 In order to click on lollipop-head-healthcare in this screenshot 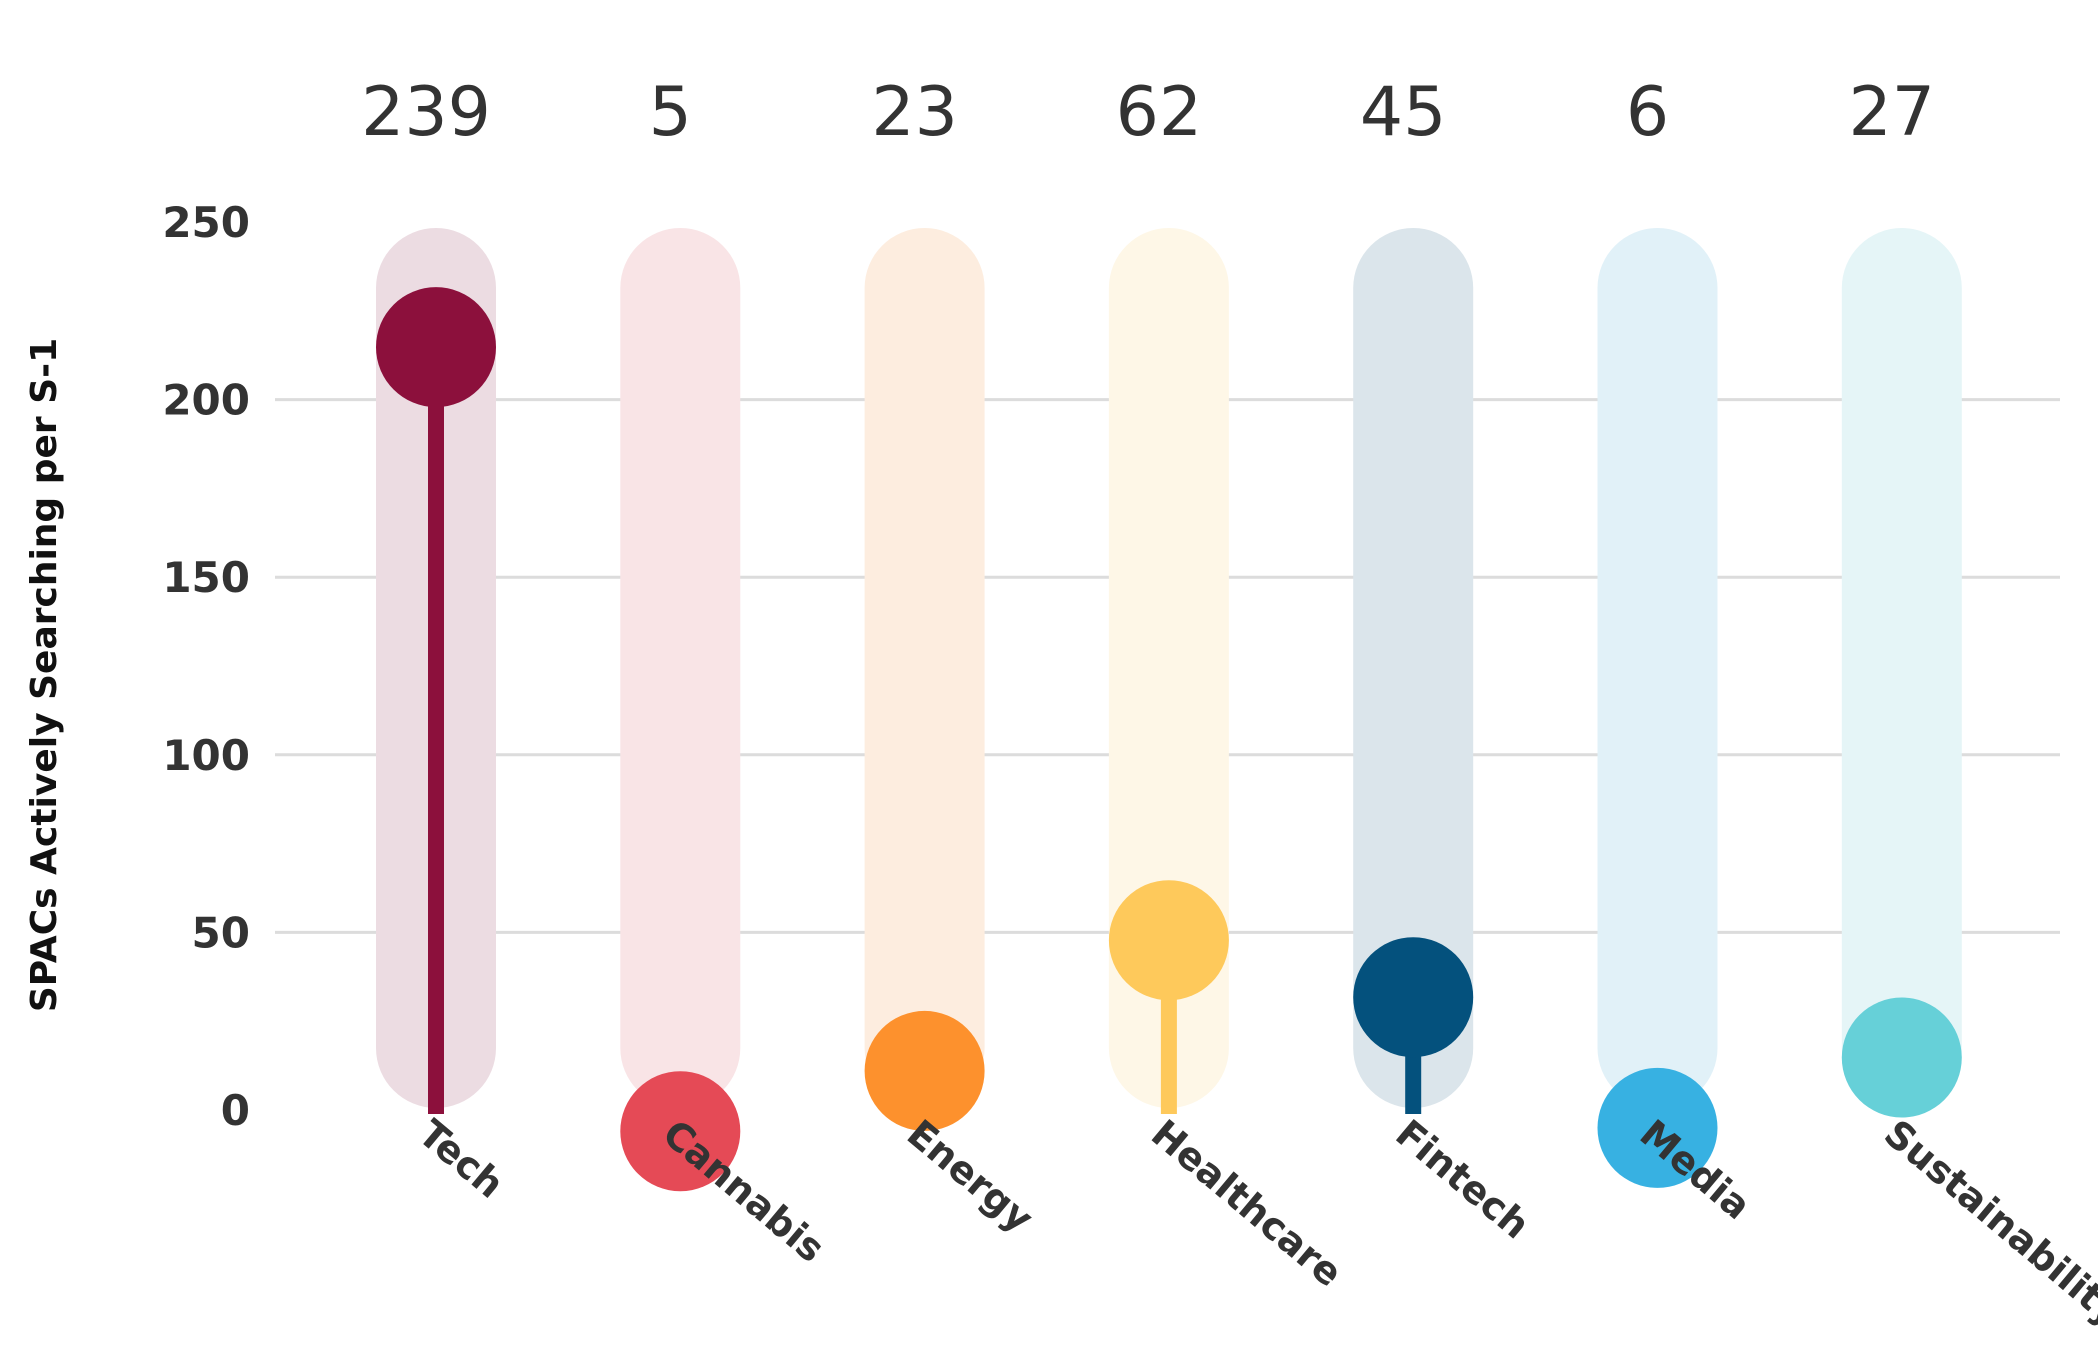, I will do `click(1168, 940)`.